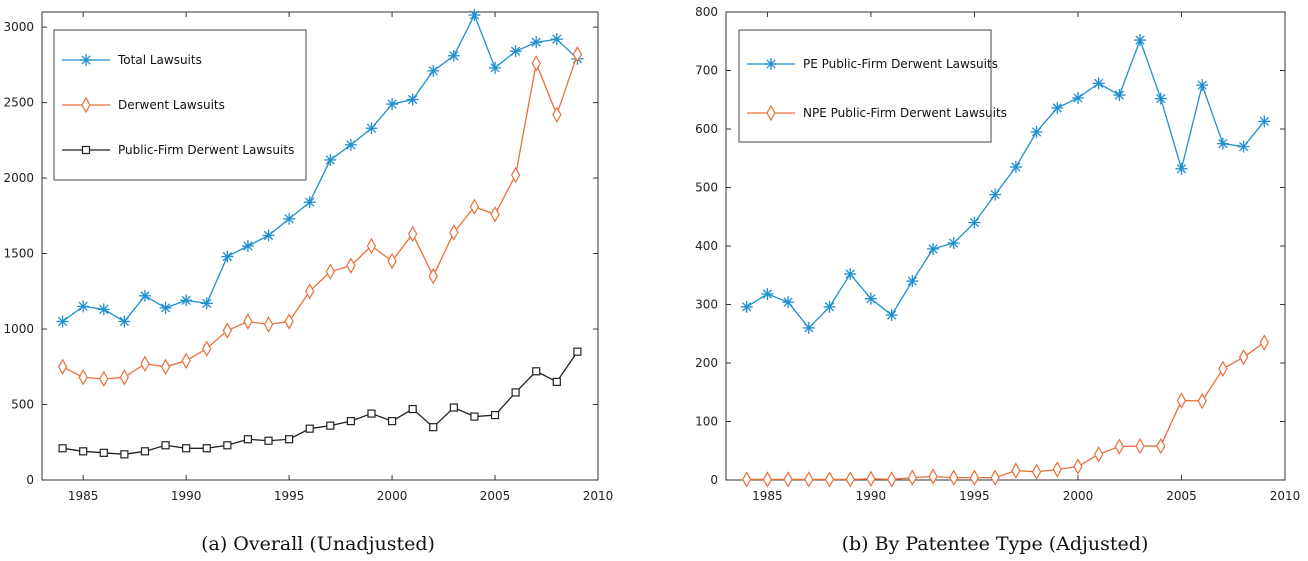 The width and height of the screenshot is (1308, 561). What do you see at coordinates (706, 12) in the screenshot?
I see `y-tick-label: 800` at bounding box center [706, 12].